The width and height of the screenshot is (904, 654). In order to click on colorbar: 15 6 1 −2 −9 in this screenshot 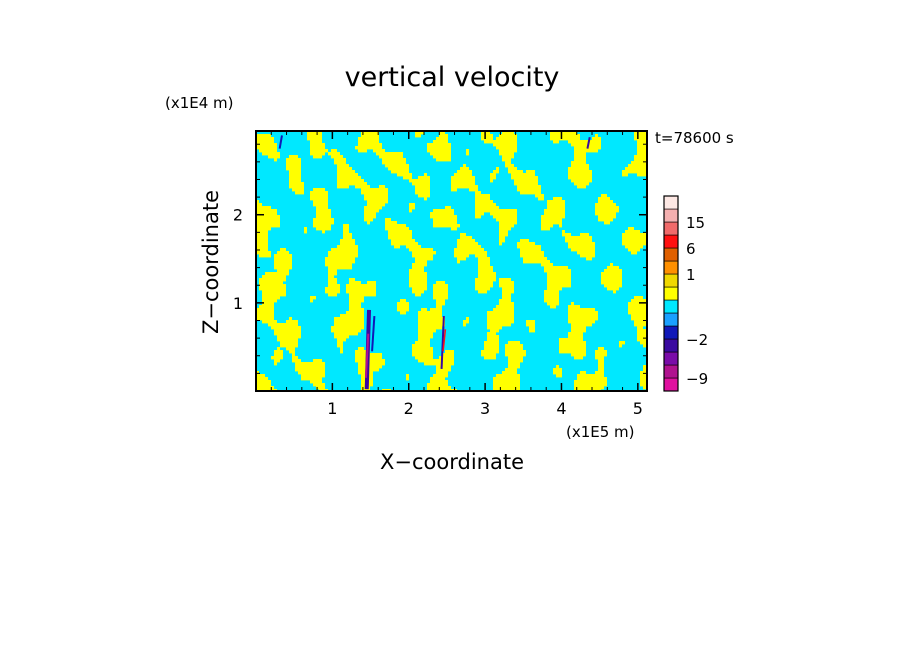, I will do `click(685, 293)`.